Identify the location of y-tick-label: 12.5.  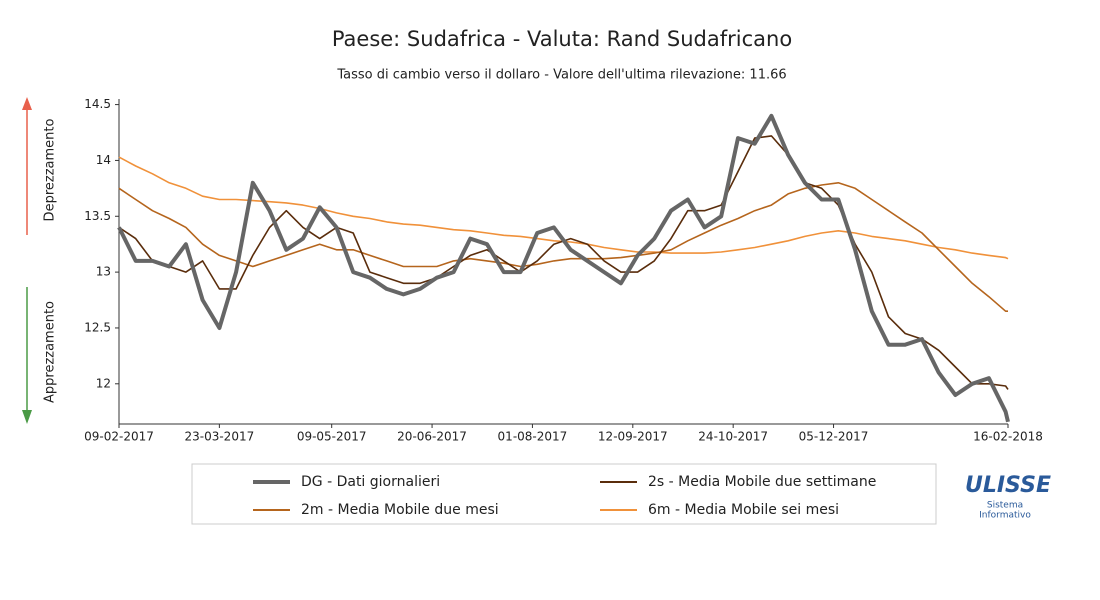
(97, 327).